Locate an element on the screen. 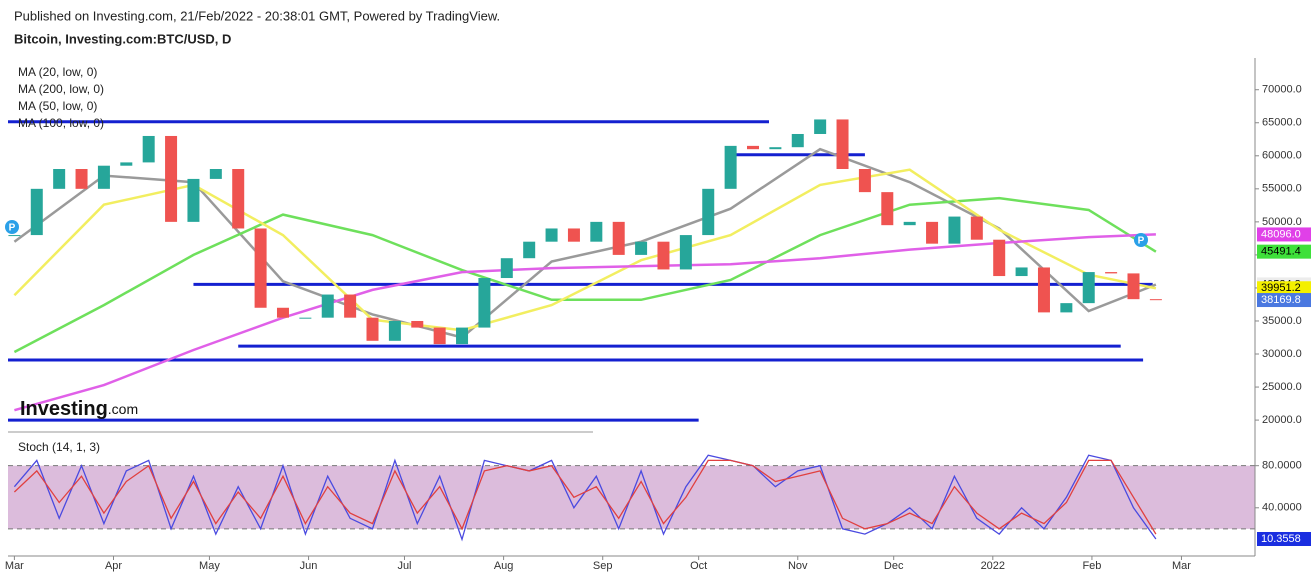 The width and height of the screenshot is (1316, 579). price-tag-label: 48096.0 is located at coordinates (1281, 234).